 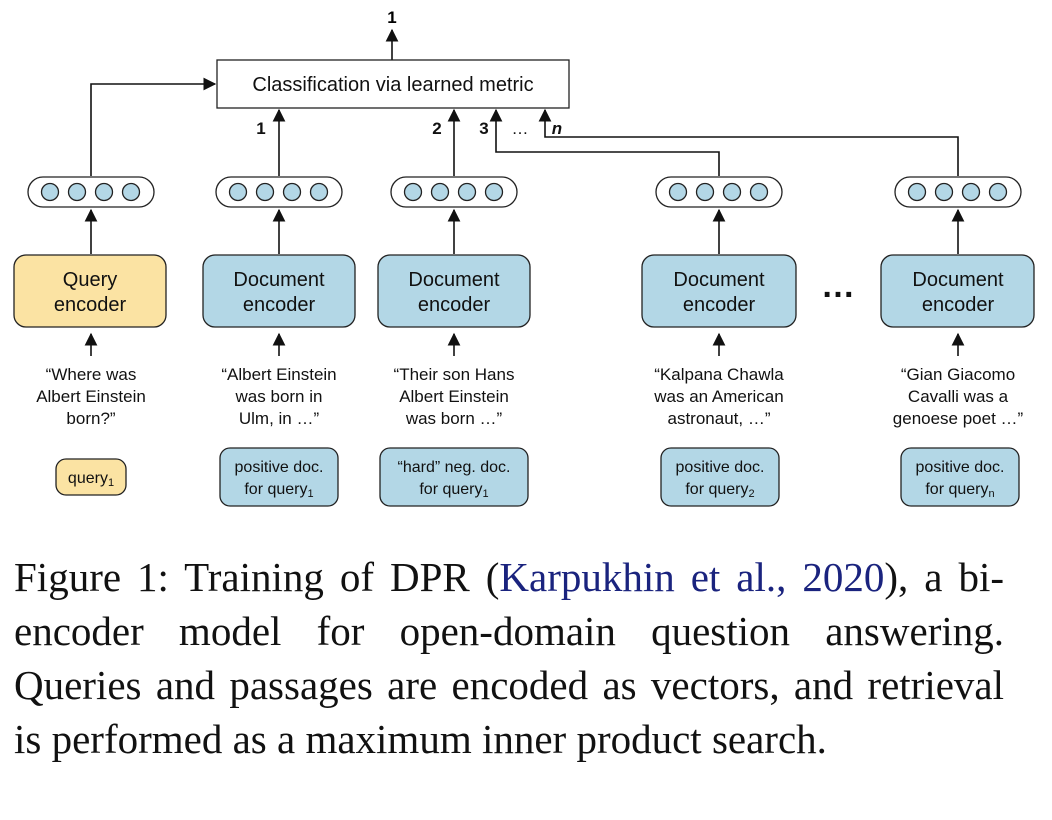 What do you see at coordinates (486, 494) in the screenshot?
I see `tag-doc-2-sub: 1` at bounding box center [486, 494].